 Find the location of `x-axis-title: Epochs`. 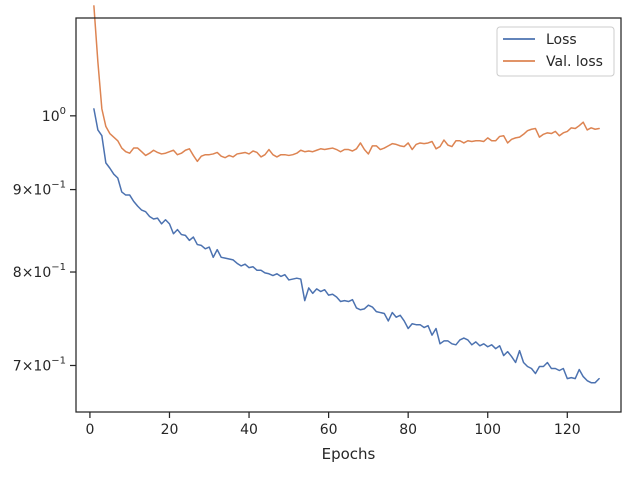

x-axis-title: Epochs is located at coordinates (349, 454).